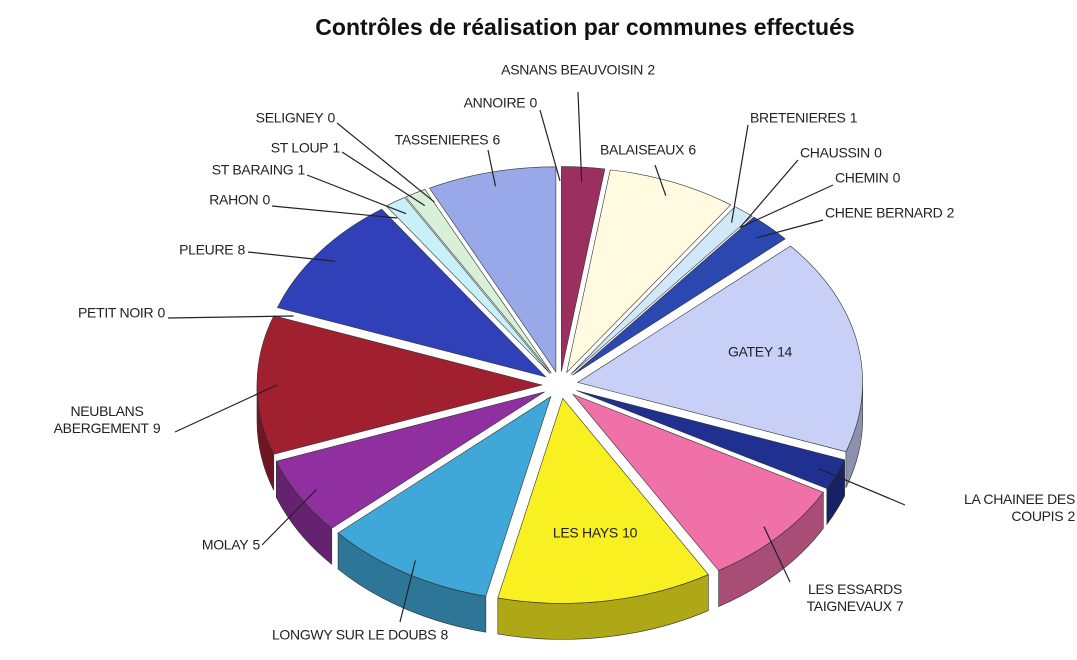 The image size is (1077, 660). Describe the element at coordinates (572, 69) in the screenshot. I see `category-name: ASNANS BEAUVOISIN` at that location.